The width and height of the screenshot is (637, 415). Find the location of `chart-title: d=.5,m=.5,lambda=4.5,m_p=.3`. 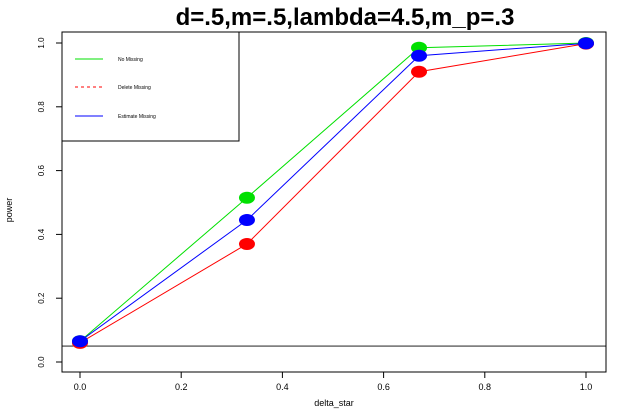

chart-title: d=.5,m=.5,lambda=4.5,m_p=.3 is located at coordinates (345, 17).